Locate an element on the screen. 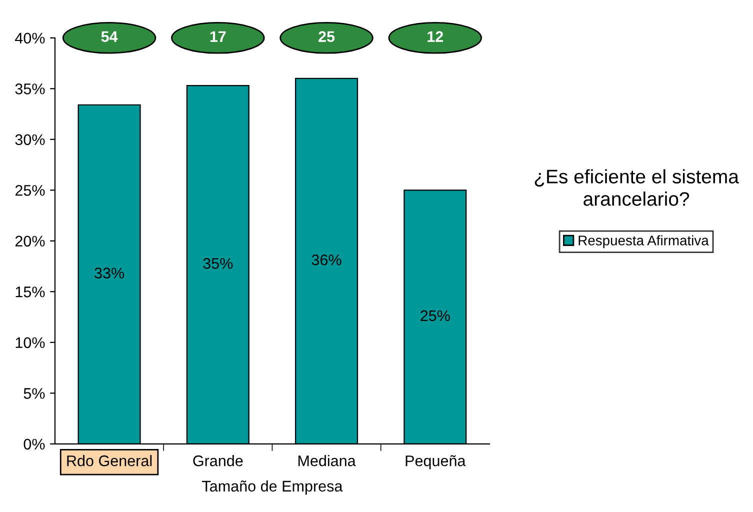 This screenshot has height=512, width=753. data-label: 25% is located at coordinates (435, 316).